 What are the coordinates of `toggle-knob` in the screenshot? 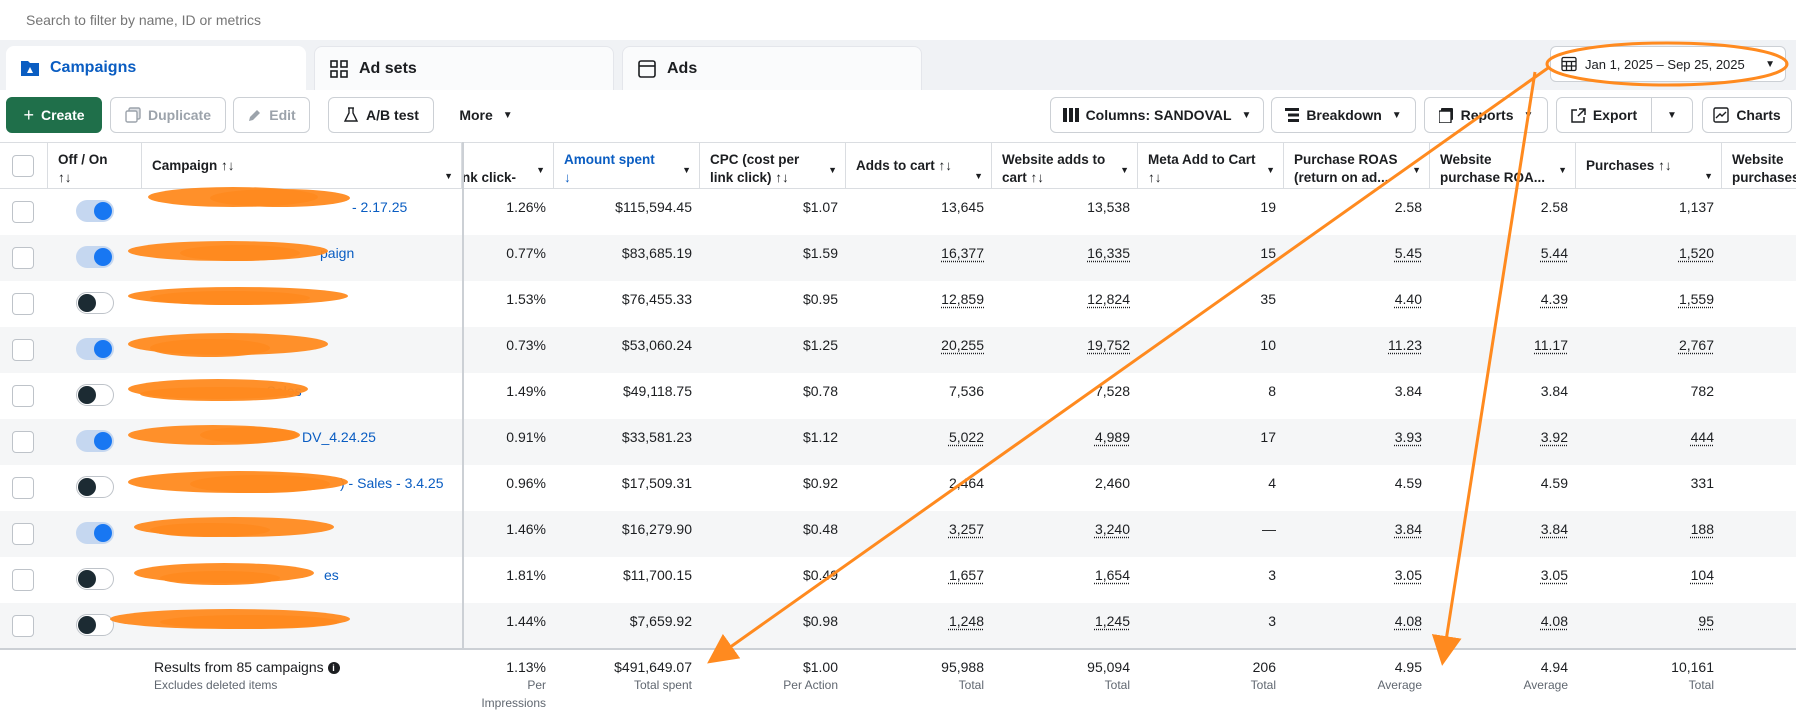 It's located at (103, 349).